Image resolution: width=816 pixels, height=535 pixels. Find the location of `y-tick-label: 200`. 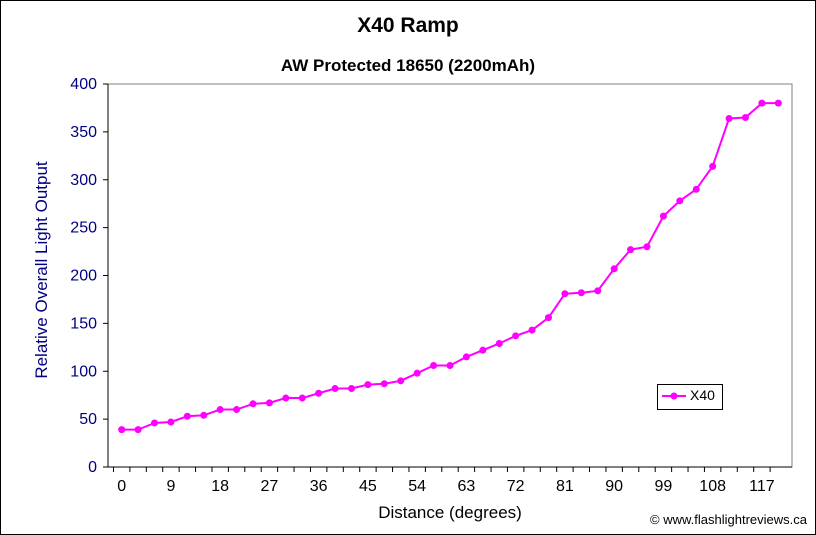

y-tick-label: 200 is located at coordinates (83, 276).